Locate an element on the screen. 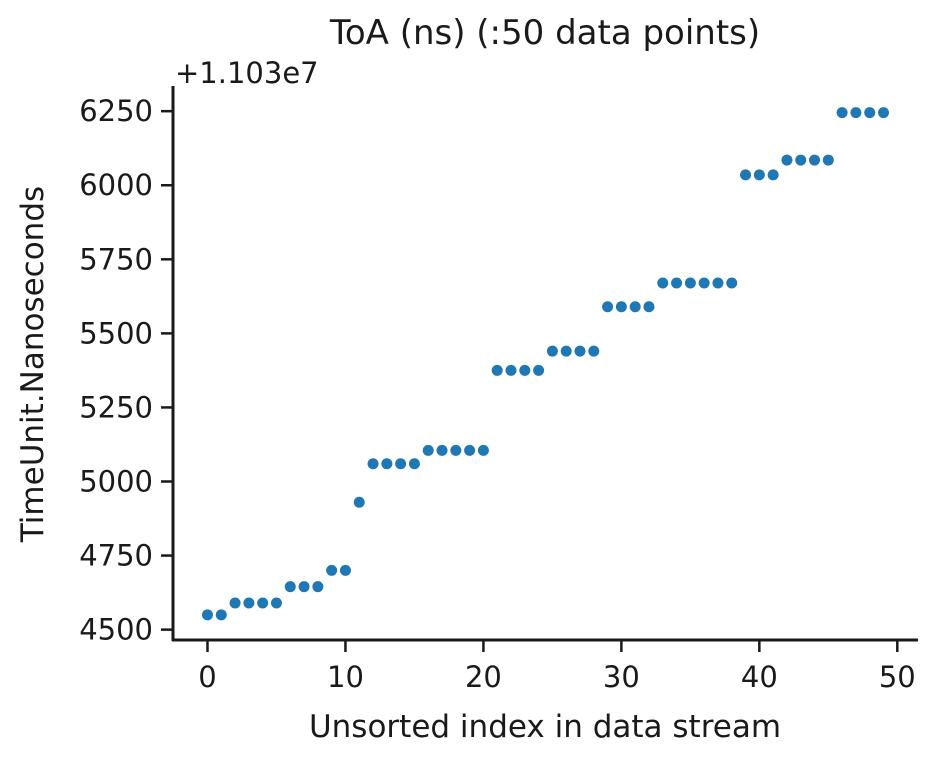  y-tick-label: 5500 is located at coordinates (116, 333).